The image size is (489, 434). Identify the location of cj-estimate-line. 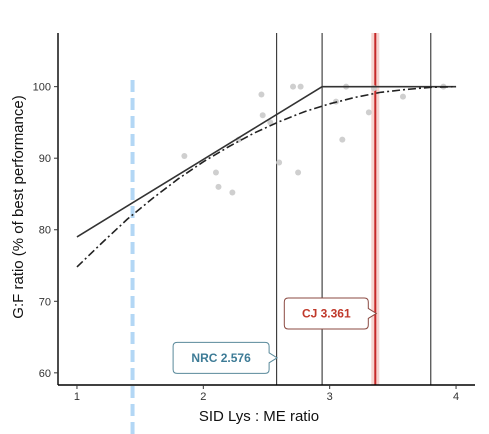
(375, 209).